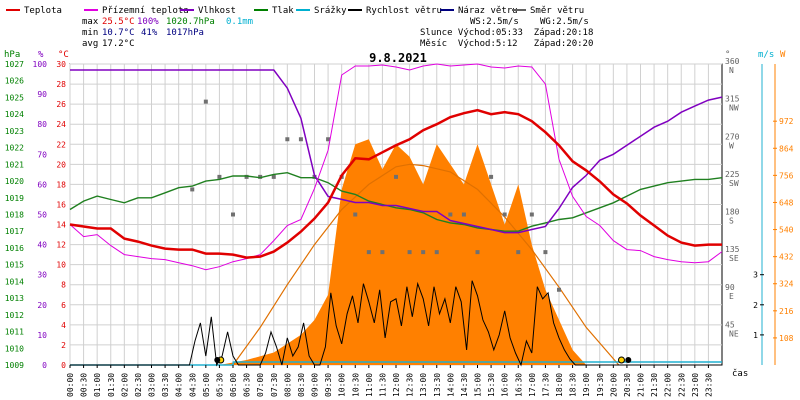  What do you see at coordinates (695, 385) in the screenshot?
I see `x-tick-label: 23:00` at bounding box center [695, 385].